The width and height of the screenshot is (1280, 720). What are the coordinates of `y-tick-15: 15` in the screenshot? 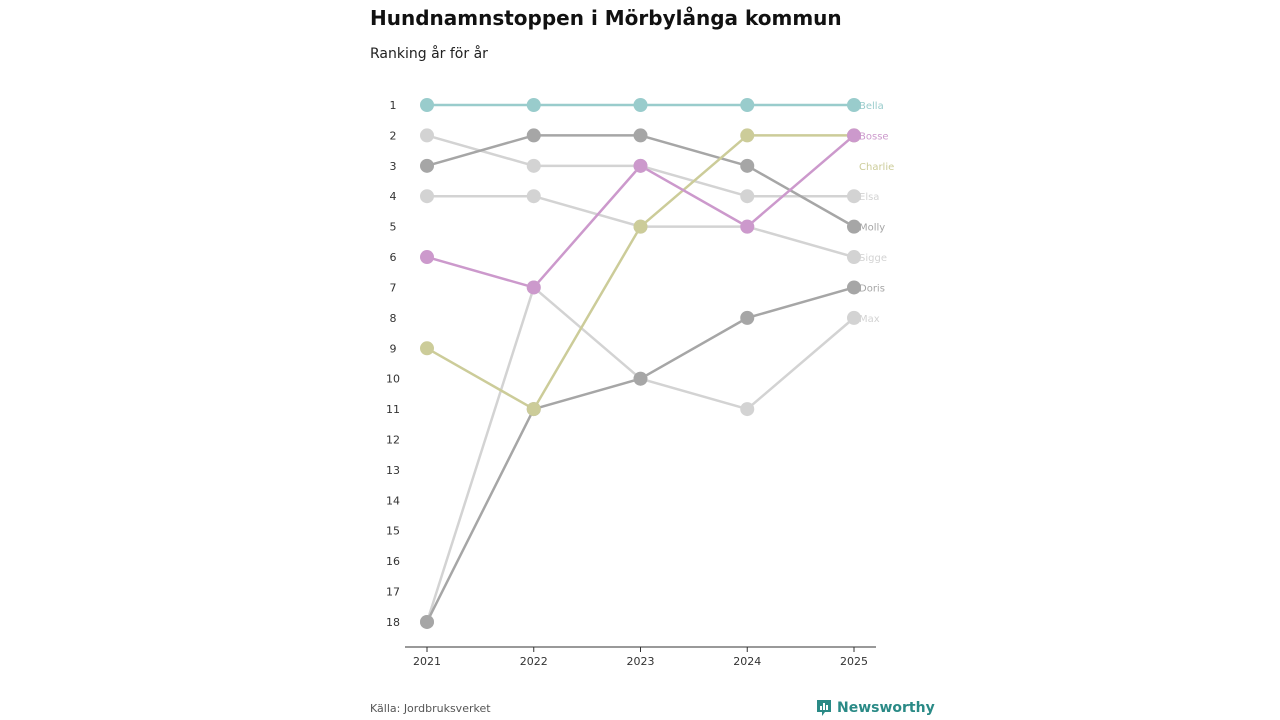 It's located at (393, 531).